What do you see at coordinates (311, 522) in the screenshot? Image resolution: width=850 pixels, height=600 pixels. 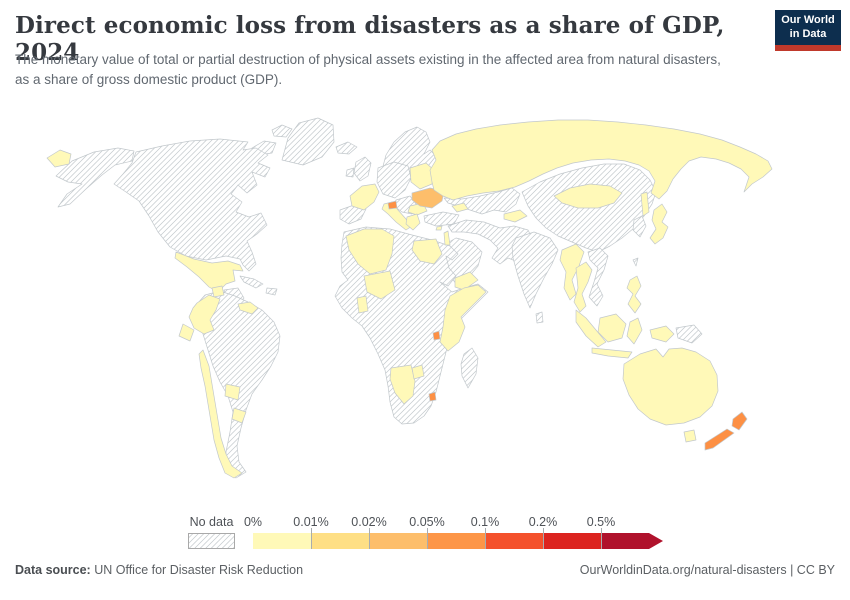 I see `legend-tick-label: 0.01%` at bounding box center [311, 522].